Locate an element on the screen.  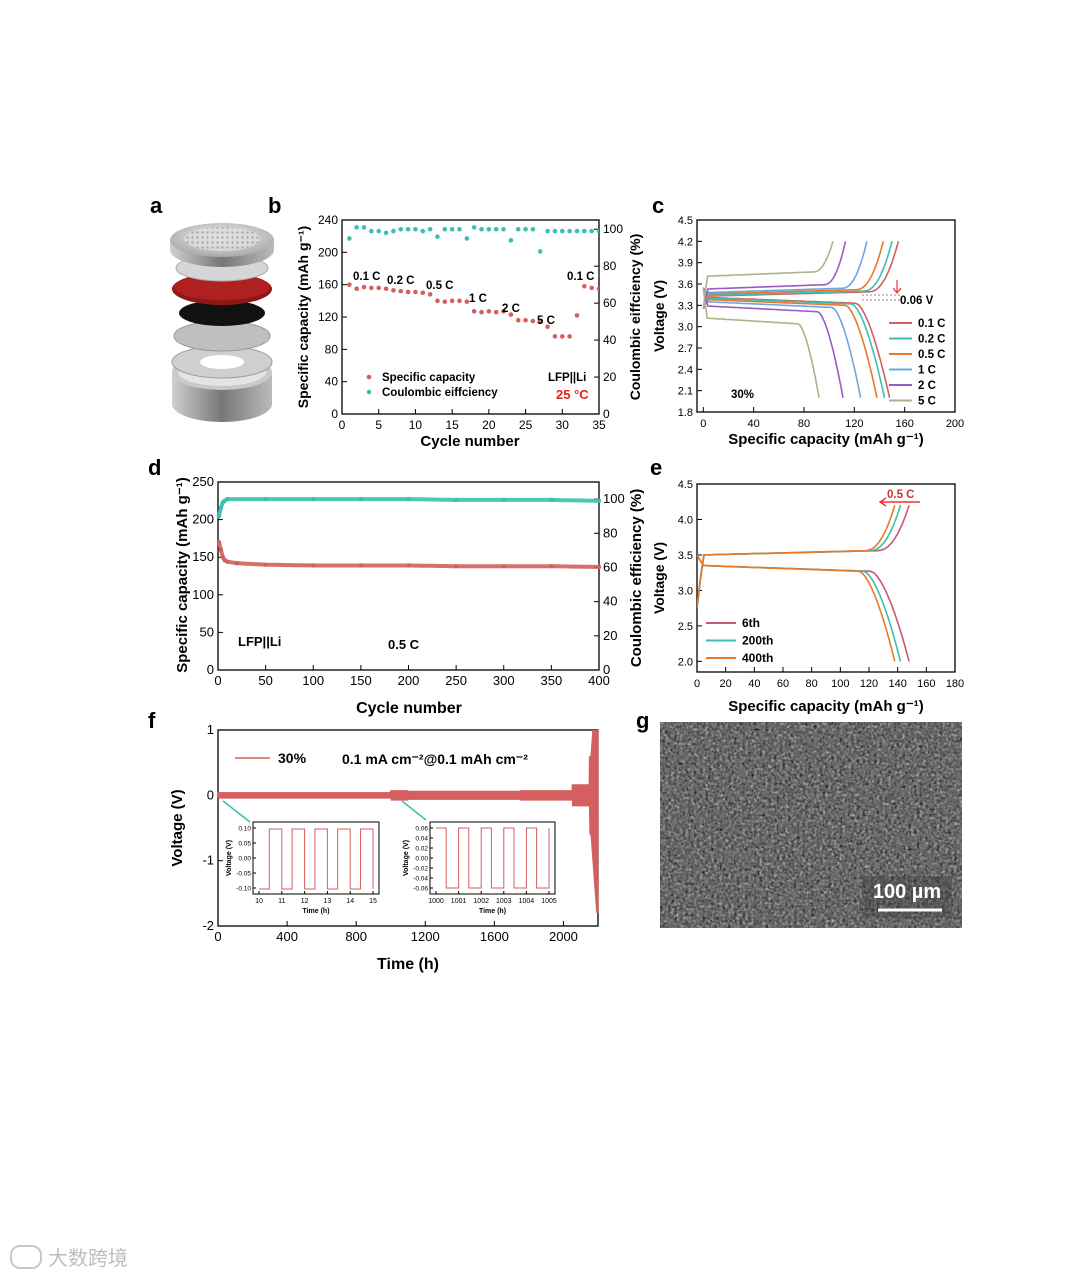
y-tick-label: 2.5 is located at coordinates (685, 627).